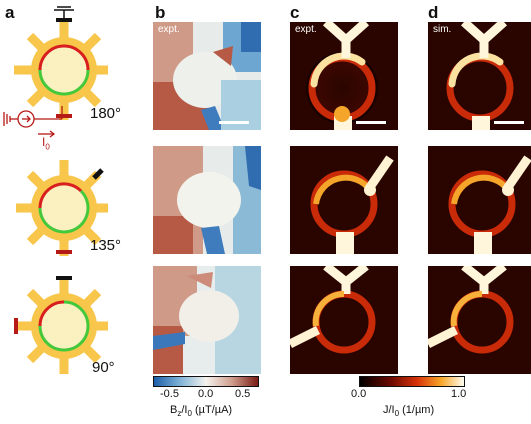 The width and height of the screenshot is (531, 424). Describe the element at coordinates (243, 394) in the screenshot. I see `colorbar-bz-tick: 0.5` at that location.